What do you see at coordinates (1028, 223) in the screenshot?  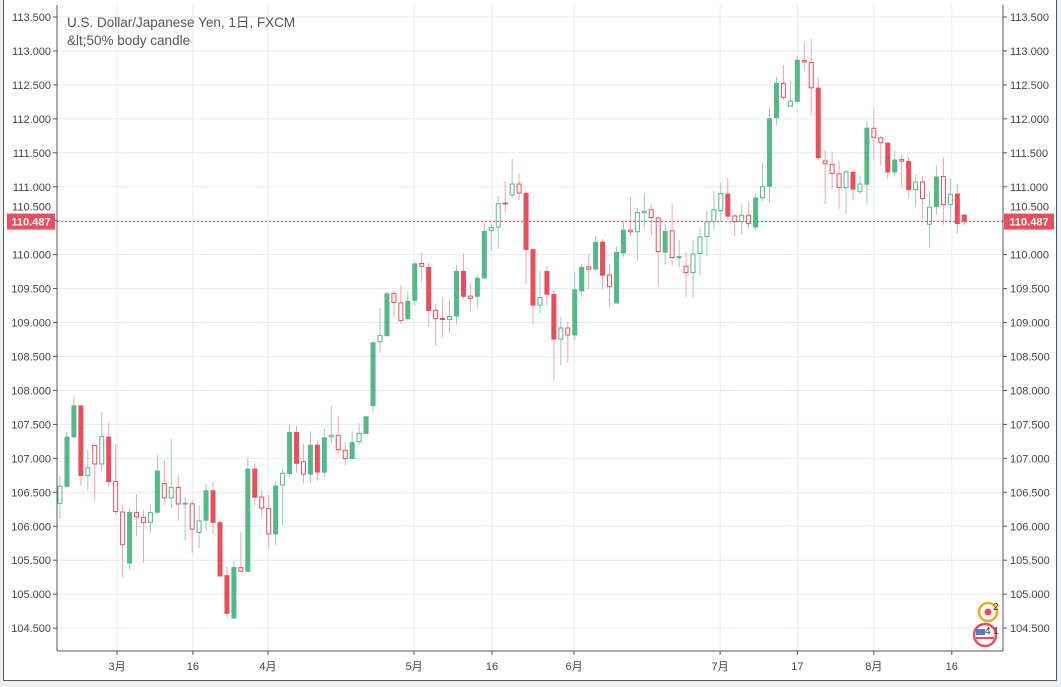 I see `last-price-label-right: 110.487` at bounding box center [1028, 223].